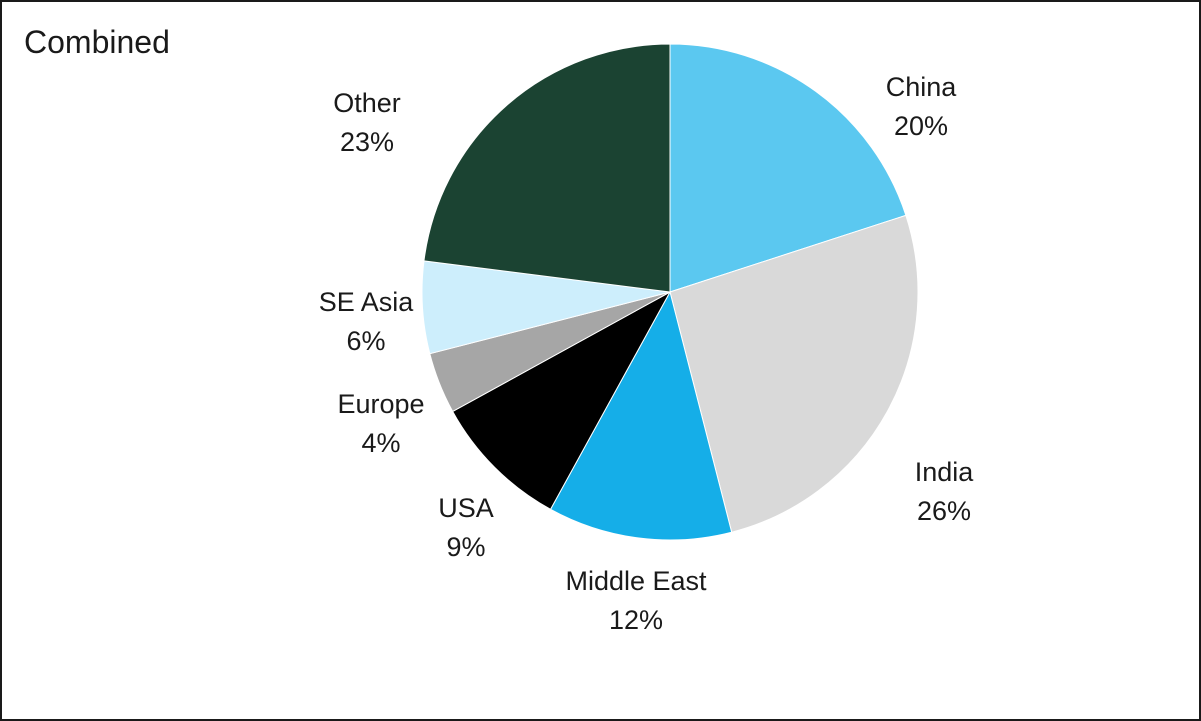 Image resolution: width=1201 pixels, height=721 pixels. Describe the element at coordinates (636, 581) in the screenshot. I see `slice-label-middle-east: Middle East` at that location.